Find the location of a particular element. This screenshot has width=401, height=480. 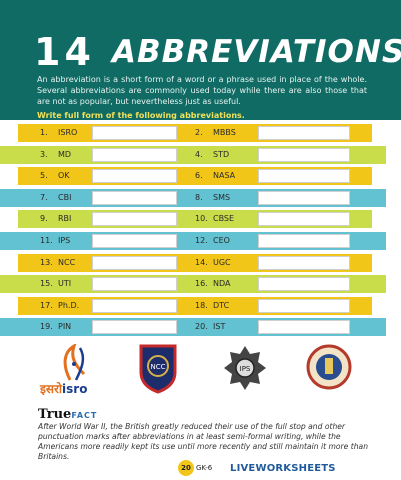

item-number: 8. is located at coordinates (199, 197).